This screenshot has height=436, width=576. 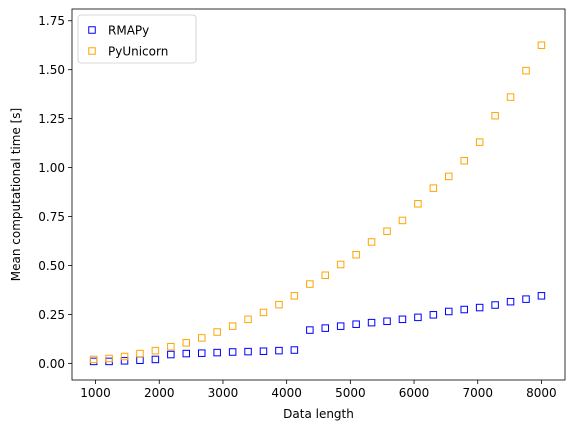 What do you see at coordinates (51, 266) in the screenshot?
I see `y-tick-label: 0.50` at bounding box center [51, 266].